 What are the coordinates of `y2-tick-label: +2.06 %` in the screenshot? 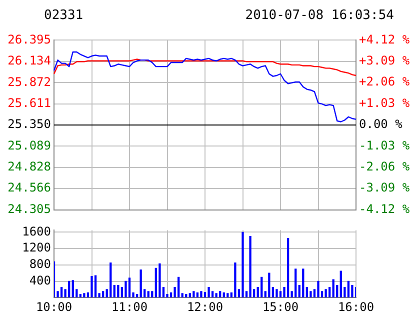 It's located at (384, 81).